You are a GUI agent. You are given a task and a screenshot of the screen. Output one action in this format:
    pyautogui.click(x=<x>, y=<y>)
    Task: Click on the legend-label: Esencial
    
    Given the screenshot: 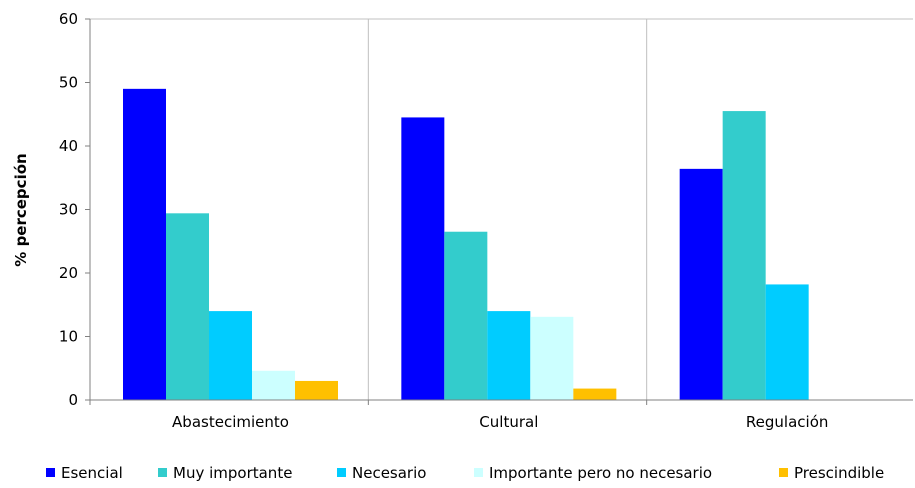 What is the action you would take?
    pyautogui.click(x=92, y=473)
    